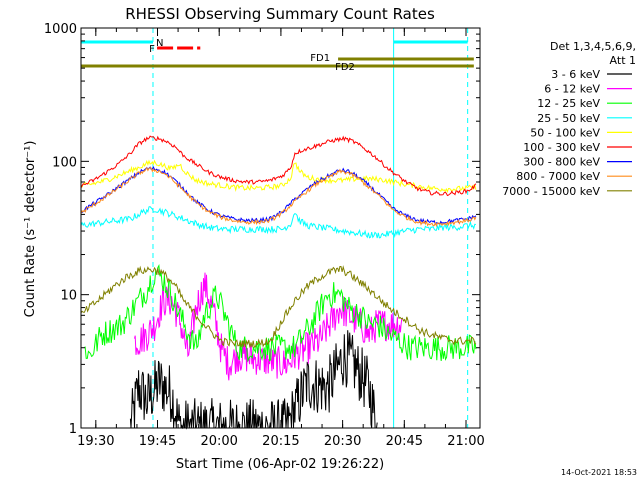 The image size is (640, 485). What do you see at coordinates (68, 296) in the screenshot?
I see `y-tick-label-1: 10` at bounding box center [68, 296].